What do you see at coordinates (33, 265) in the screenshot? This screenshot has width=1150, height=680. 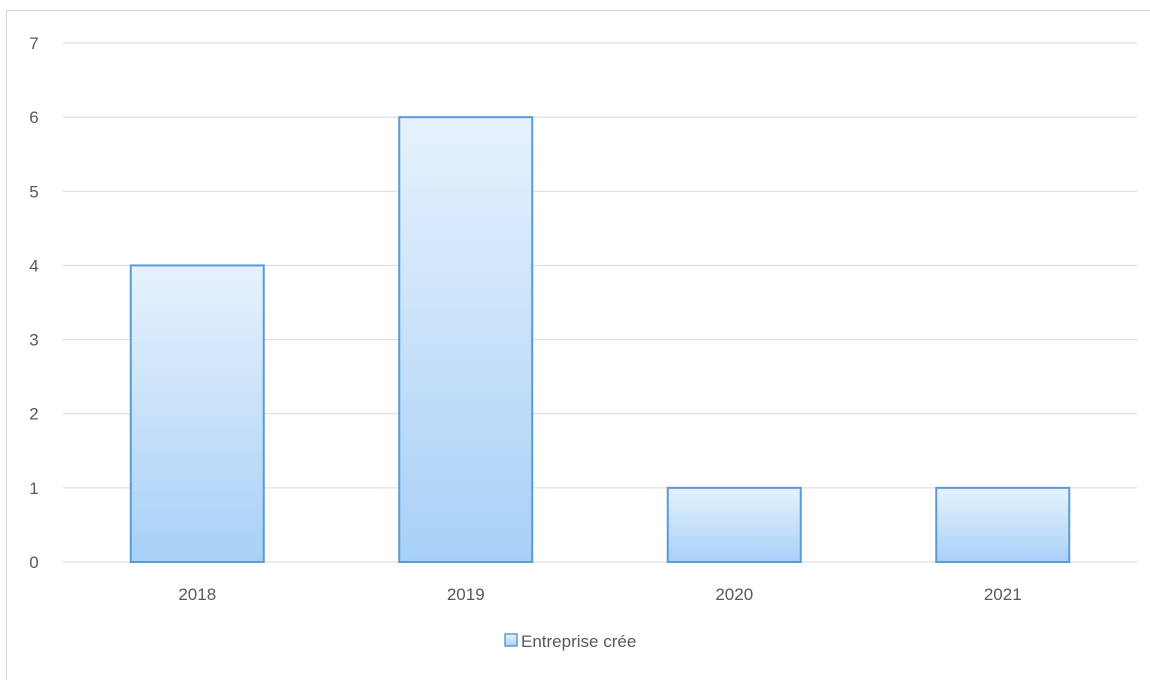 I see `y-tick-label: 4` at bounding box center [33, 265].